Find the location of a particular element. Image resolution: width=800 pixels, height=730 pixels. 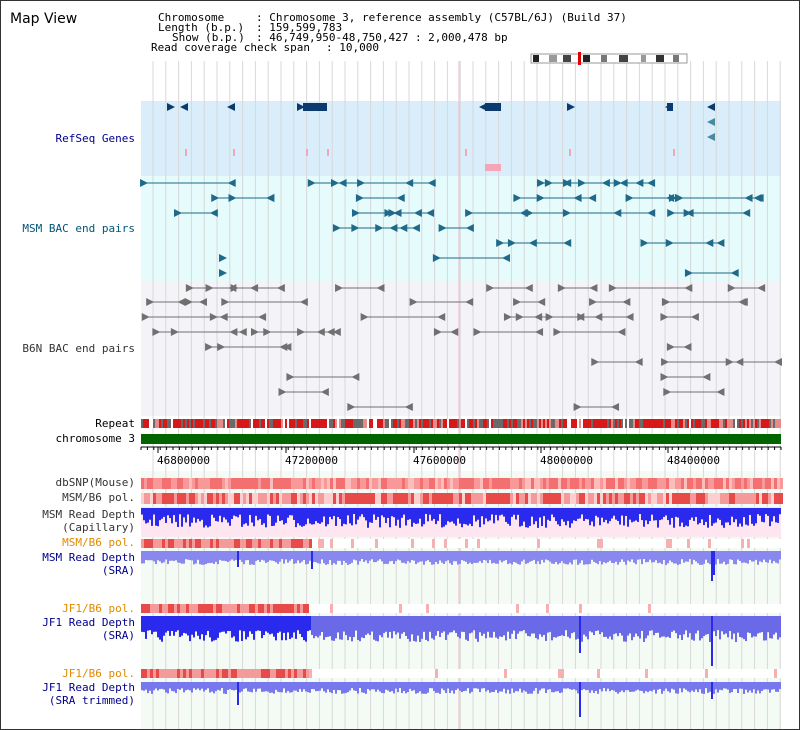

track-label-refseq: RefSeq Genes is located at coordinates (95, 138).